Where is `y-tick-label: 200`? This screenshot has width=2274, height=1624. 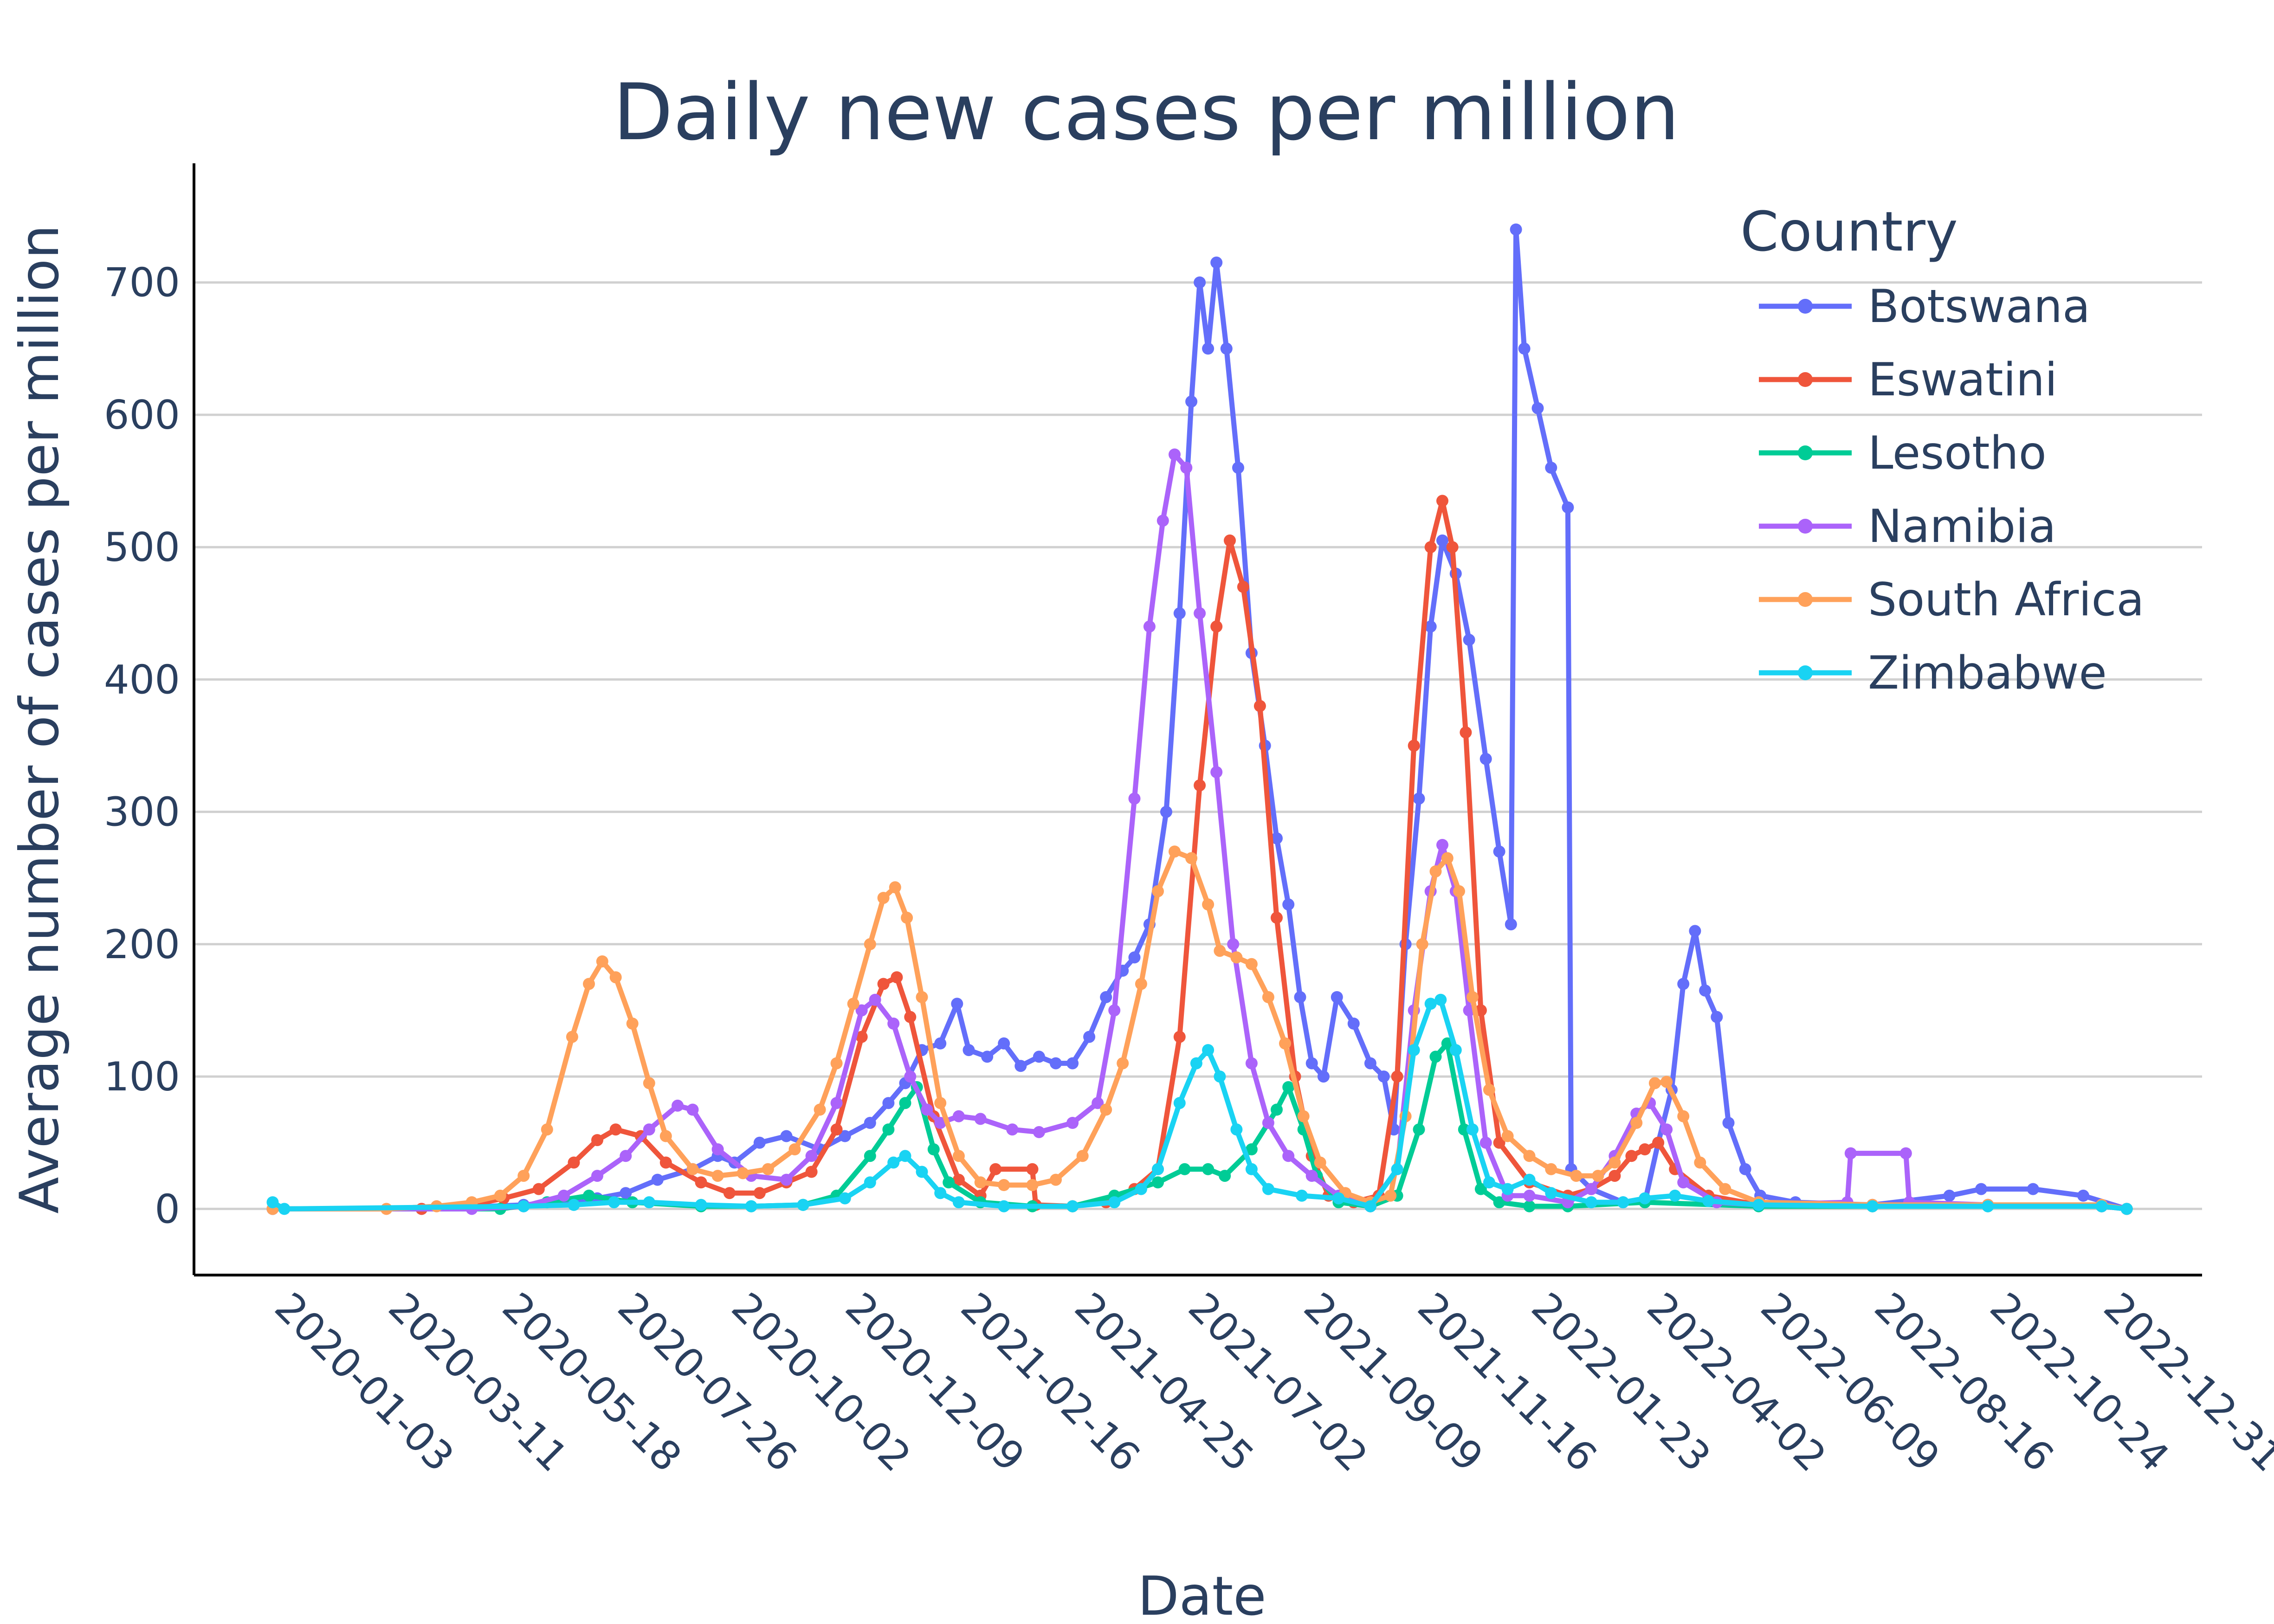 y-tick-label: 200 is located at coordinates (142, 945).